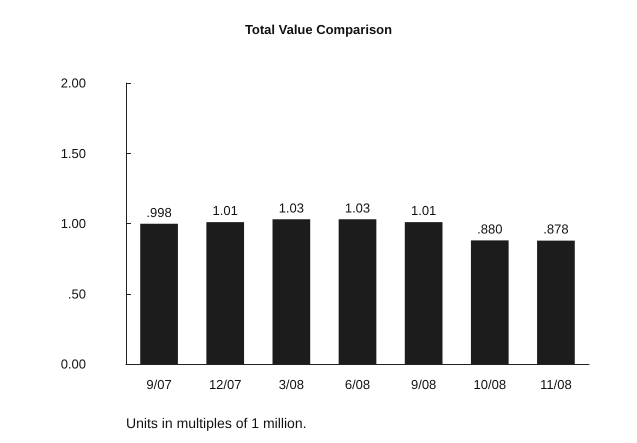 Image resolution: width=637 pixels, height=443 pixels. What do you see at coordinates (73, 364) in the screenshot?
I see `y-tick-label: 0.00` at bounding box center [73, 364].